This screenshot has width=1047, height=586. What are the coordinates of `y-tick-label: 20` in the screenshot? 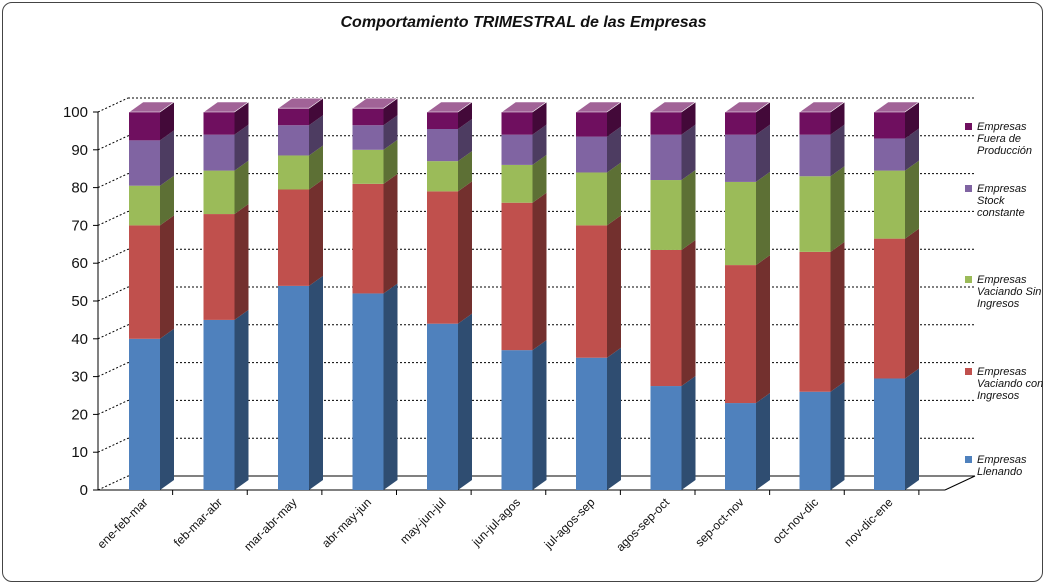 It's located at (79, 414).